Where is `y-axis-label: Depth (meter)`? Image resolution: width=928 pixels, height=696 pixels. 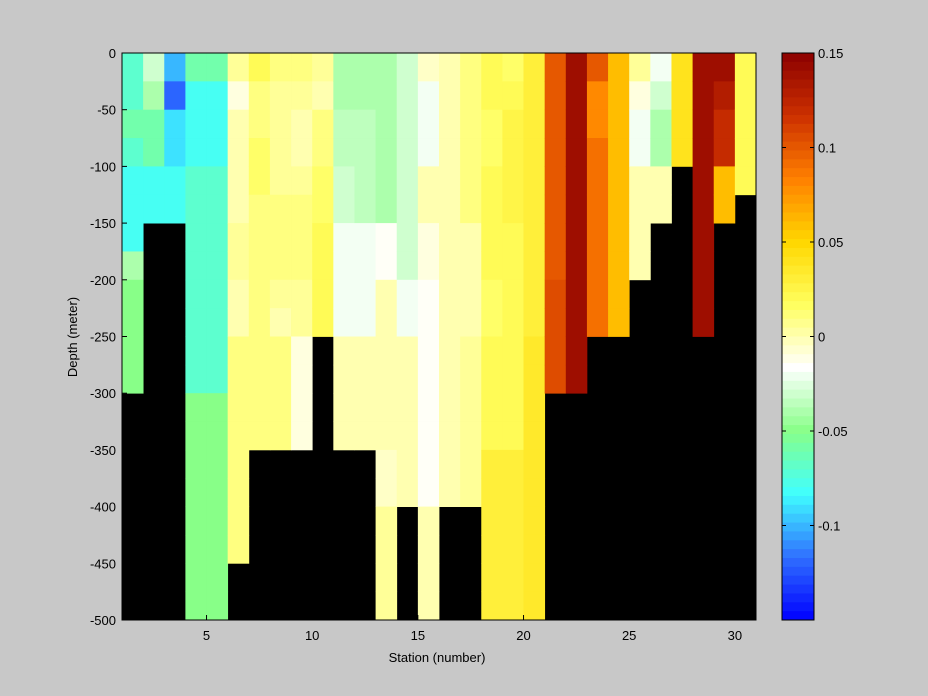 y-axis-label: Depth (meter) is located at coordinates (72, 337).